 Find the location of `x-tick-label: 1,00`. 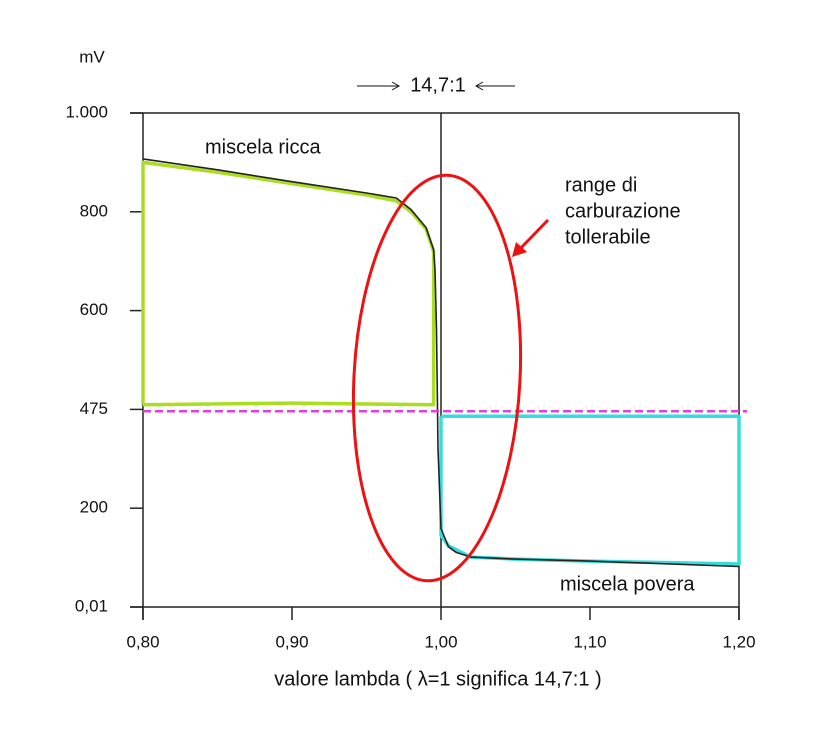

x-tick-label: 1,00 is located at coordinates (440, 641).